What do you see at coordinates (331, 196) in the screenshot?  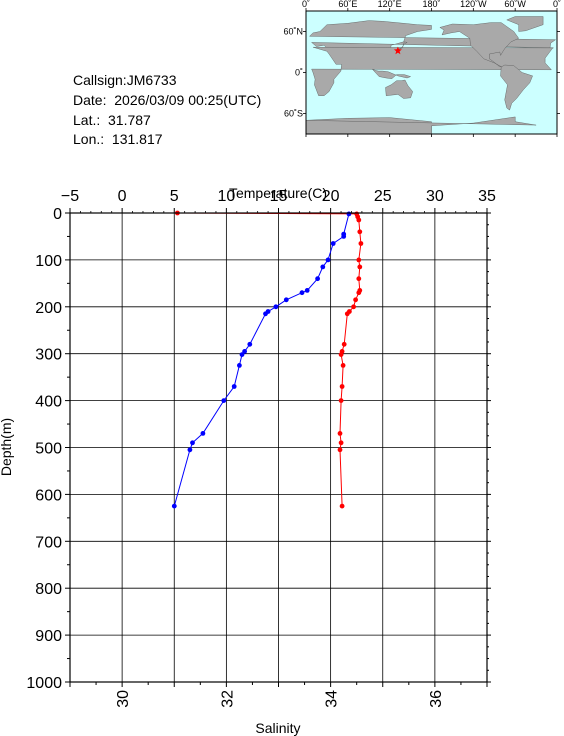 I see `temperature-tick-label: 20` at bounding box center [331, 196].